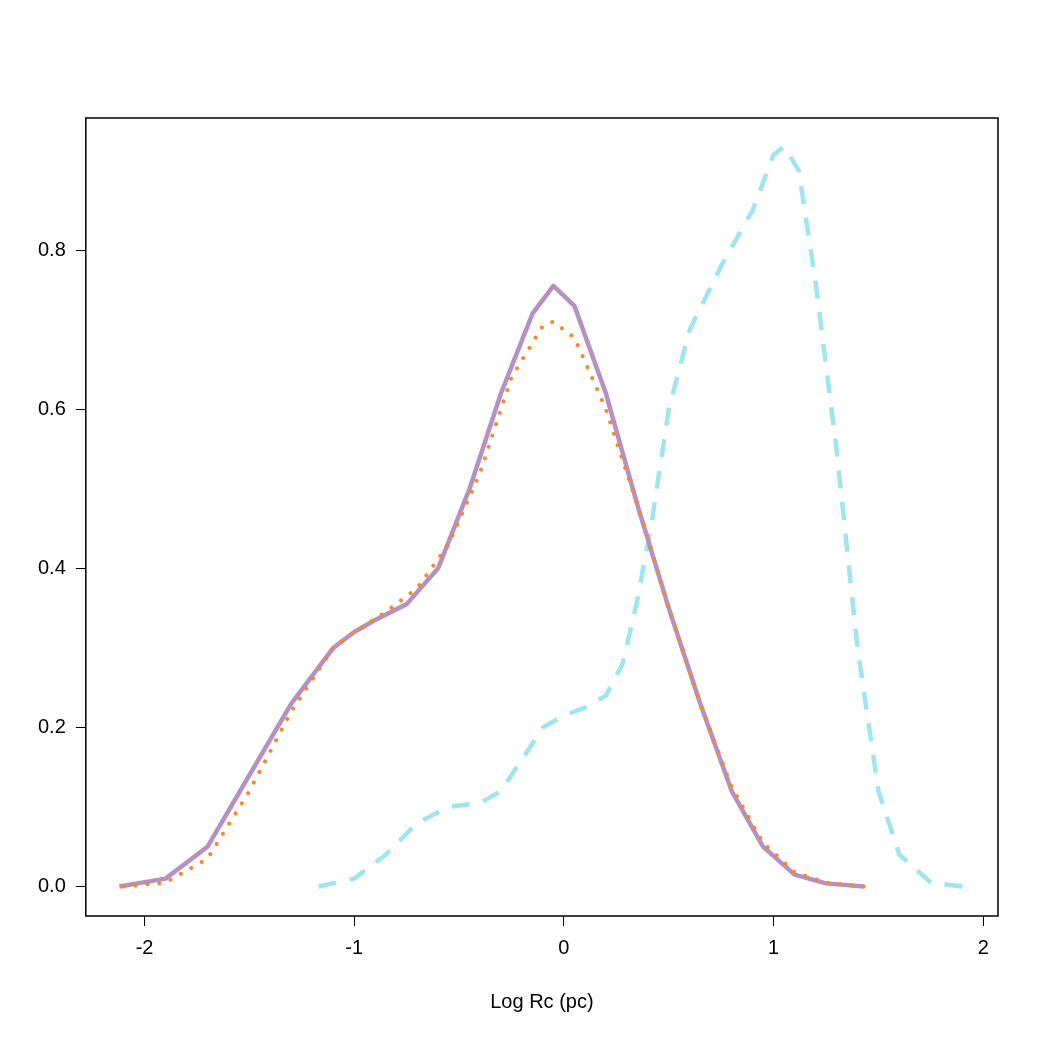 The image size is (1050, 1050). I want to click on y-tick-label: 0.8, so click(51, 248).